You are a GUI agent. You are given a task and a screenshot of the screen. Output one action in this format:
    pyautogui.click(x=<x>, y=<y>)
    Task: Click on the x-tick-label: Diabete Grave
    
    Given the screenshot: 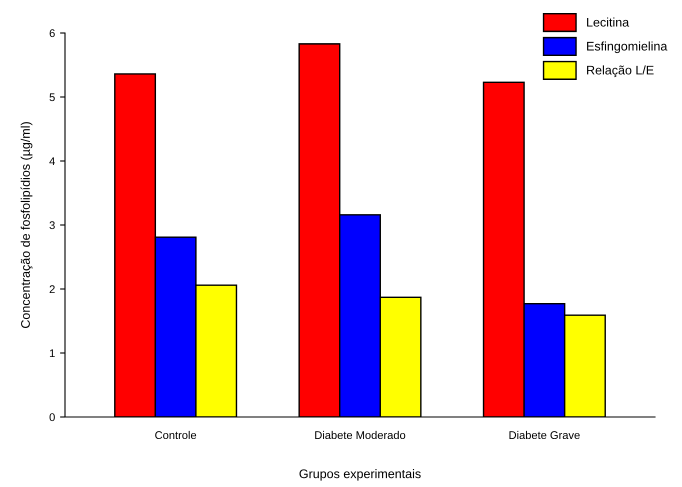 What is the action you would take?
    pyautogui.click(x=544, y=435)
    